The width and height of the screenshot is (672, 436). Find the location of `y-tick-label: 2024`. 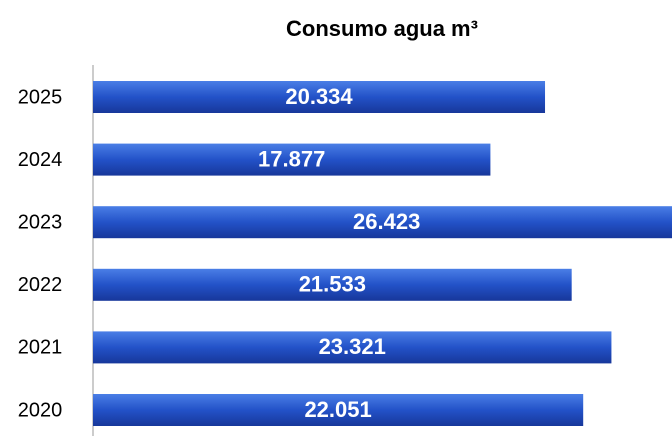

y-tick-label: 2024 is located at coordinates (40, 160).